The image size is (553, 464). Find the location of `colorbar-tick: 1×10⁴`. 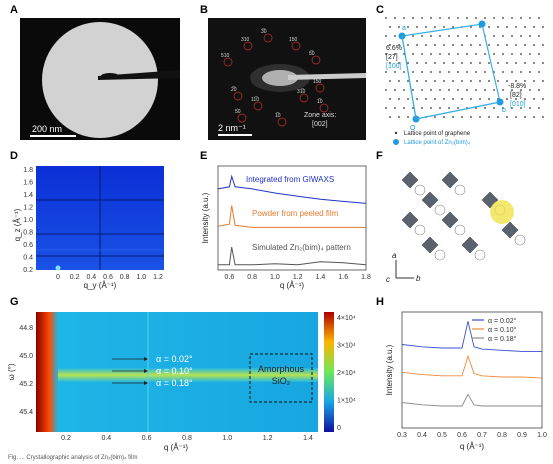

colorbar-tick: 1×10⁴ is located at coordinates (346, 401).